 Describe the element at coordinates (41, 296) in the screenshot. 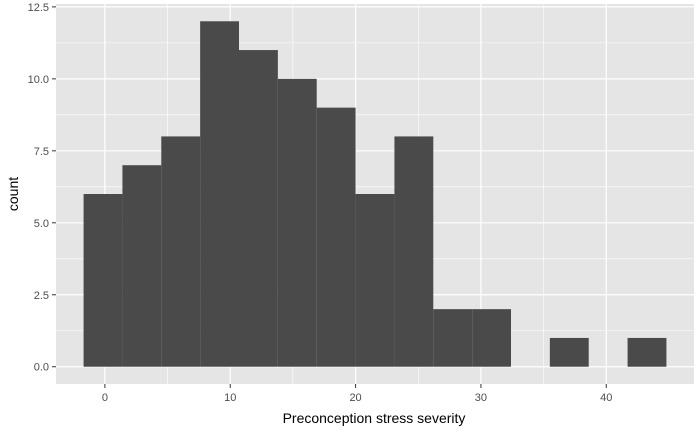

I see `y-tick-label: 2.5` at that location.